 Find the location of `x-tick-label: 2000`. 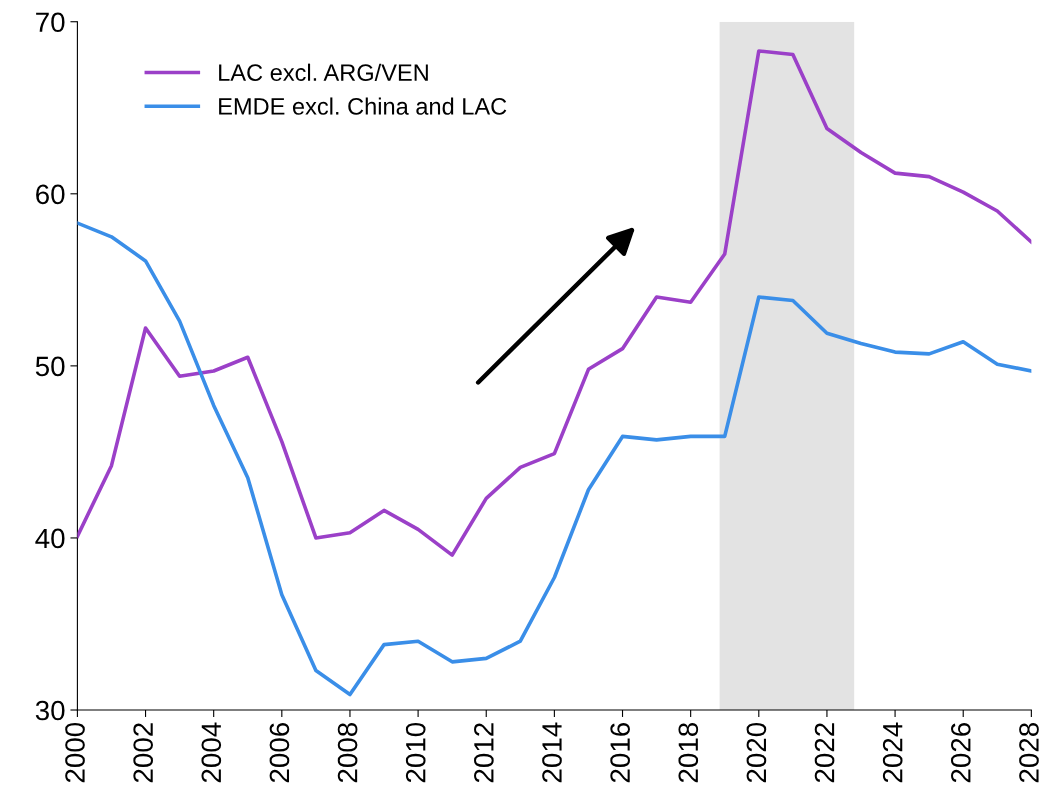

x-tick-label: 2000 is located at coordinates (75, 752).